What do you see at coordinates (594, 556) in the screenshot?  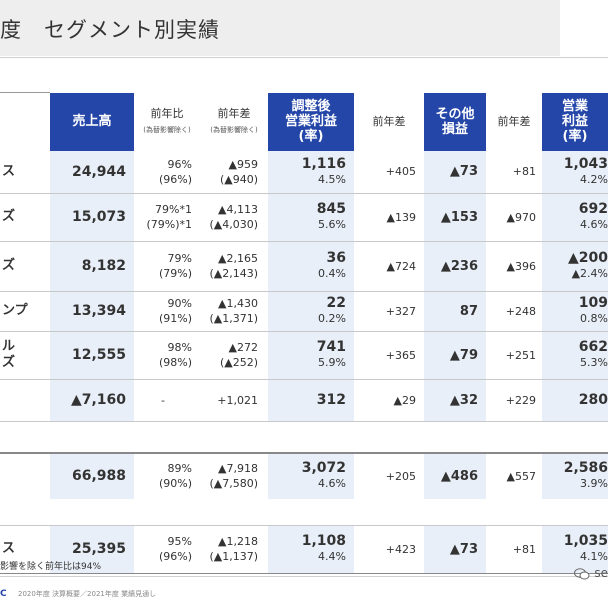 I see `op-rate: 4.1%` at bounding box center [594, 556].